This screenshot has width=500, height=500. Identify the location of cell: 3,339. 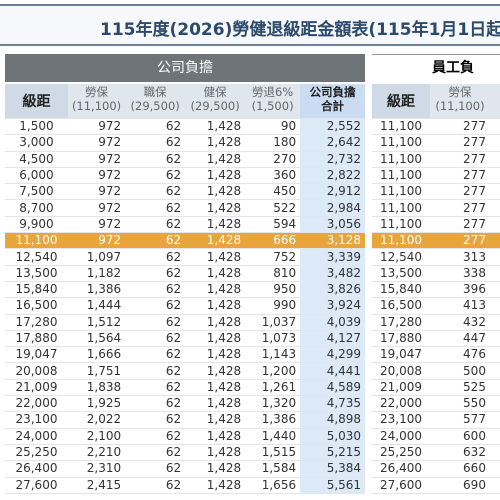
(333, 257).